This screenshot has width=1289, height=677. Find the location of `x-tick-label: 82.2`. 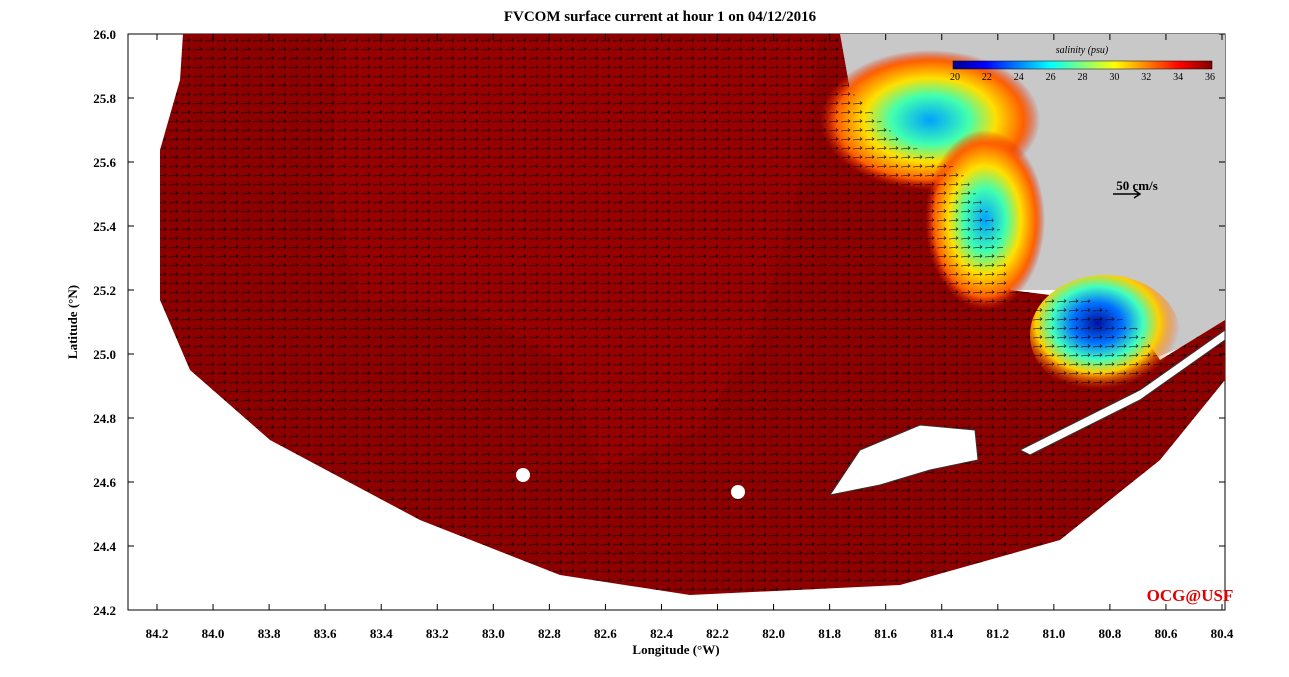

x-tick-label: 82.2 is located at coordinates (717, 633).